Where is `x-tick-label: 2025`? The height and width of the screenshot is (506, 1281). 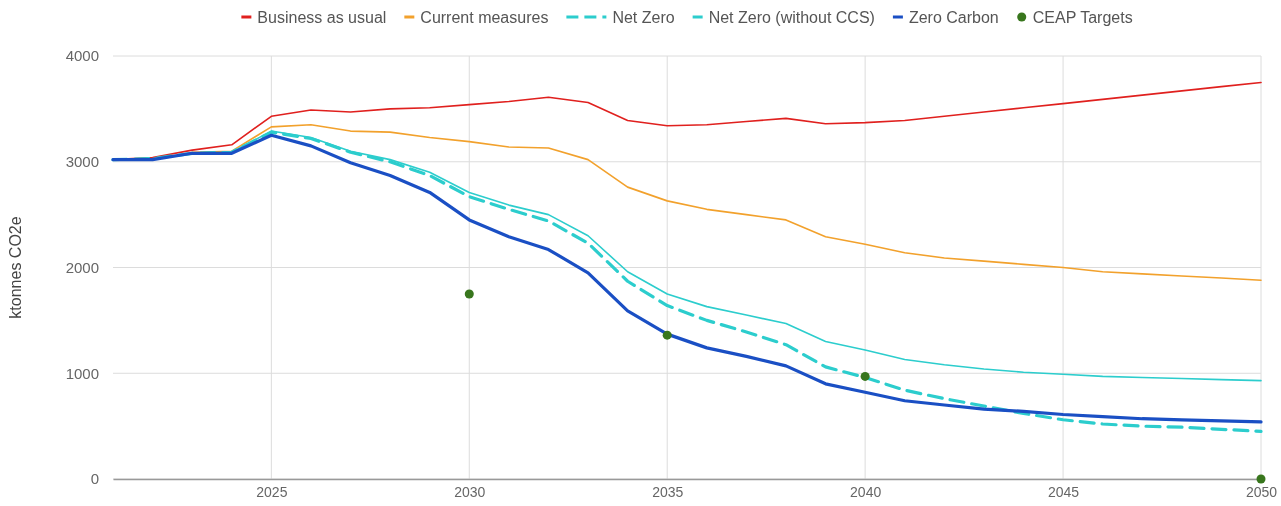
x-tick-label: 2025 is located at coordinates (272, 491).